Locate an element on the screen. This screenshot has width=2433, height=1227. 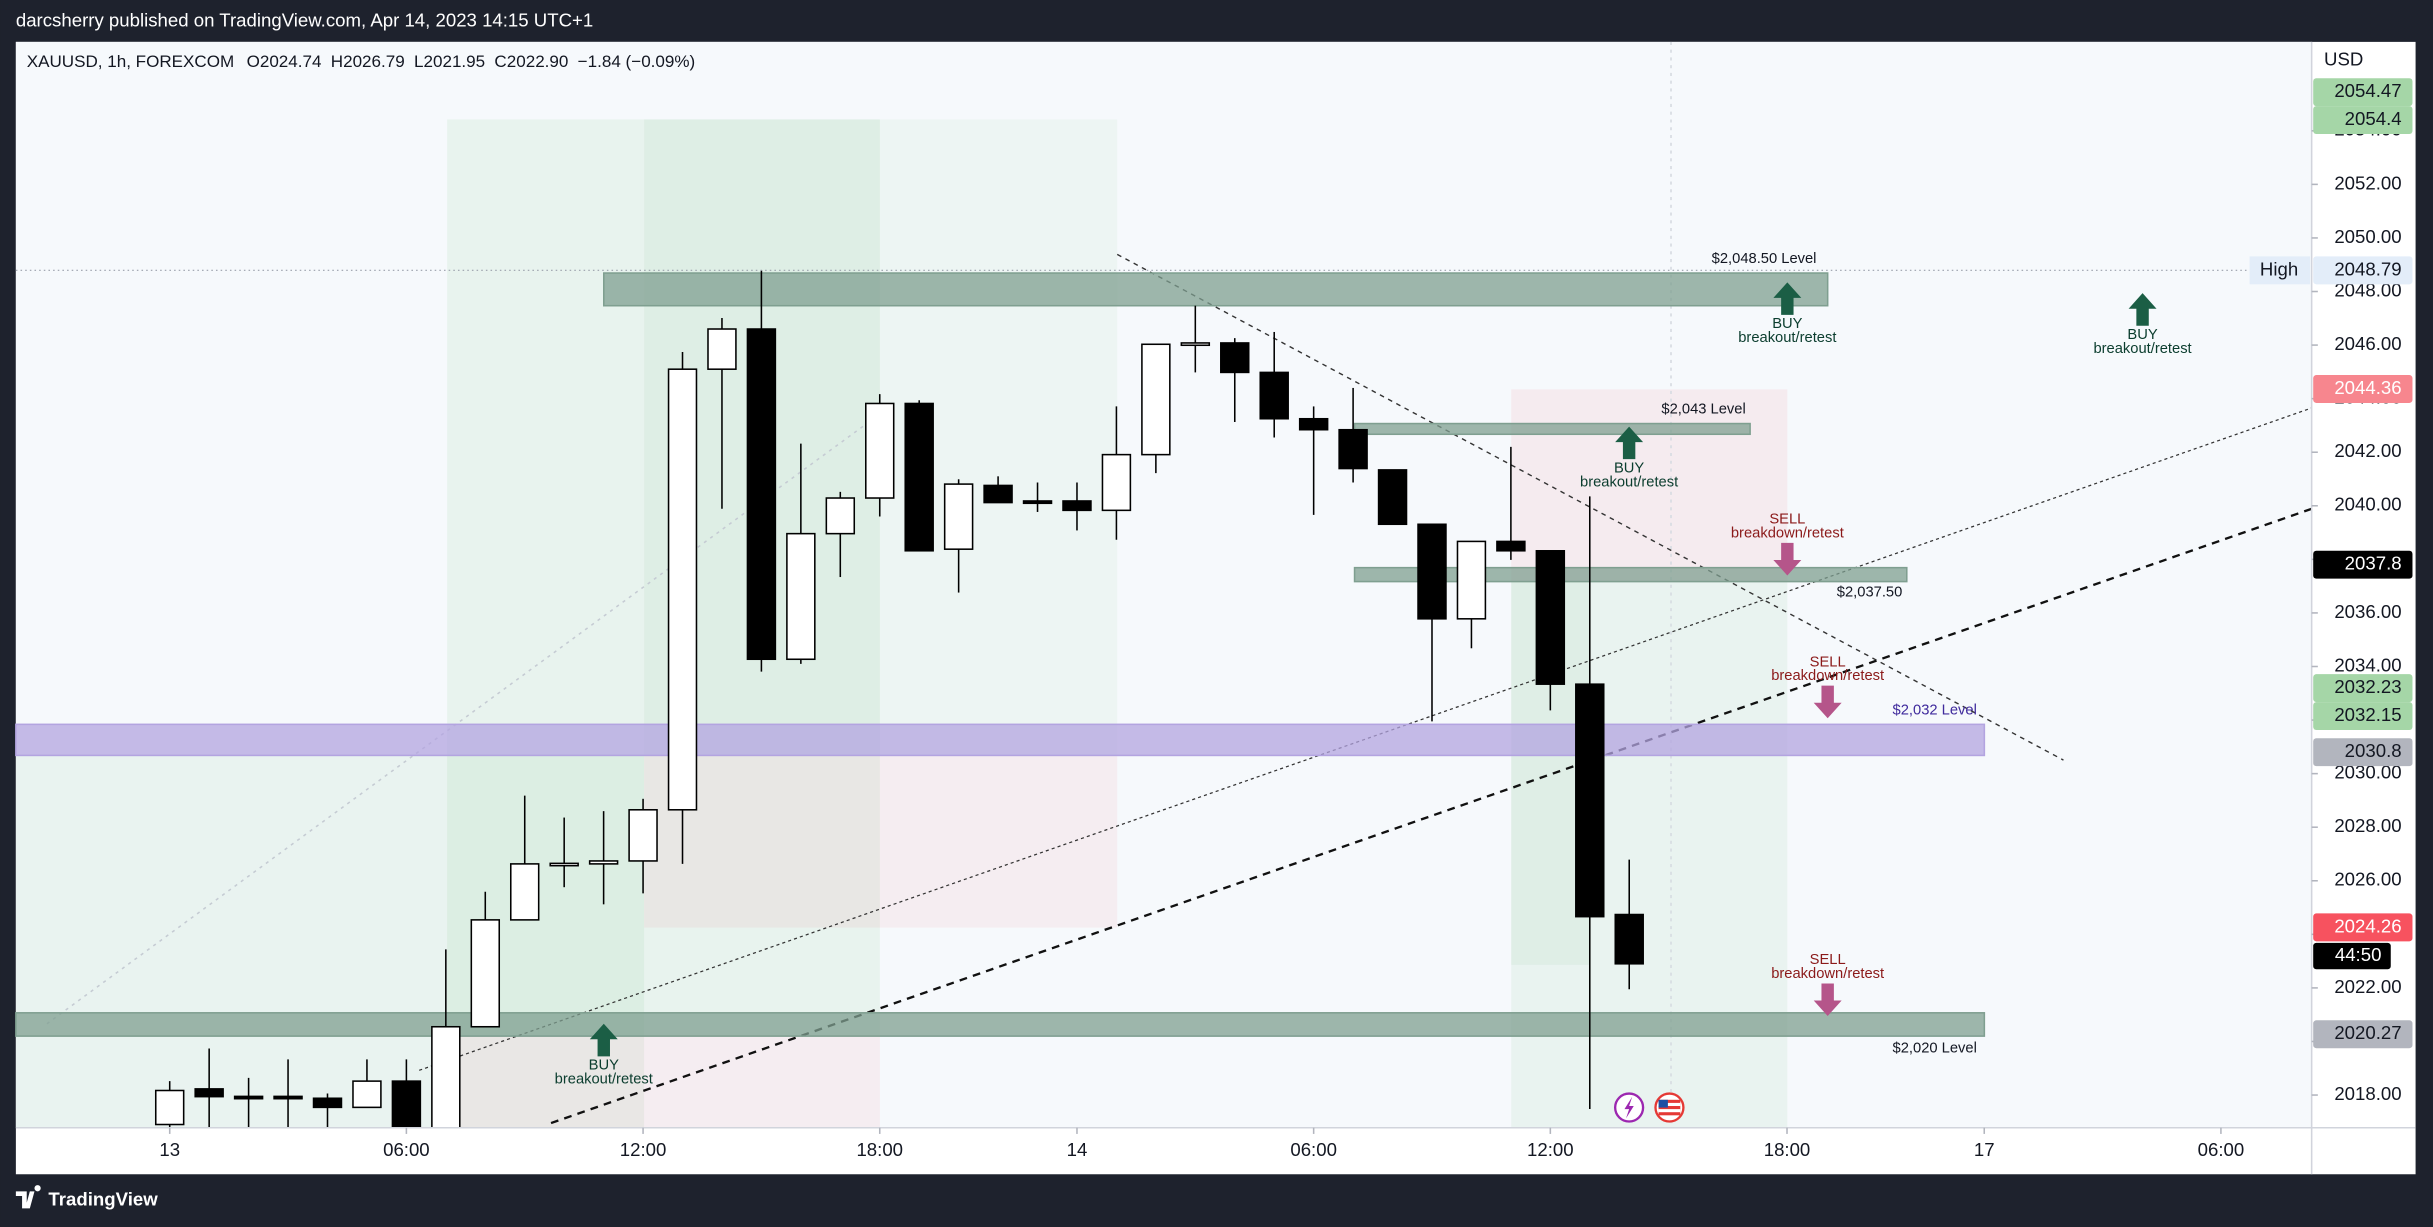
tag-label: High is located at coordinates (2279, 268).